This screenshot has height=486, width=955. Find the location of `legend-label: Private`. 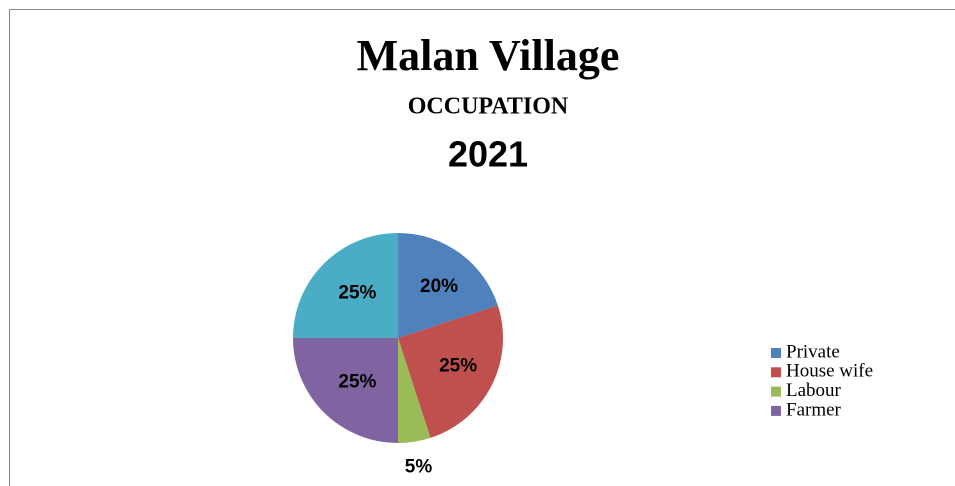

legend-label: Private is located at coordinates (813, 351).